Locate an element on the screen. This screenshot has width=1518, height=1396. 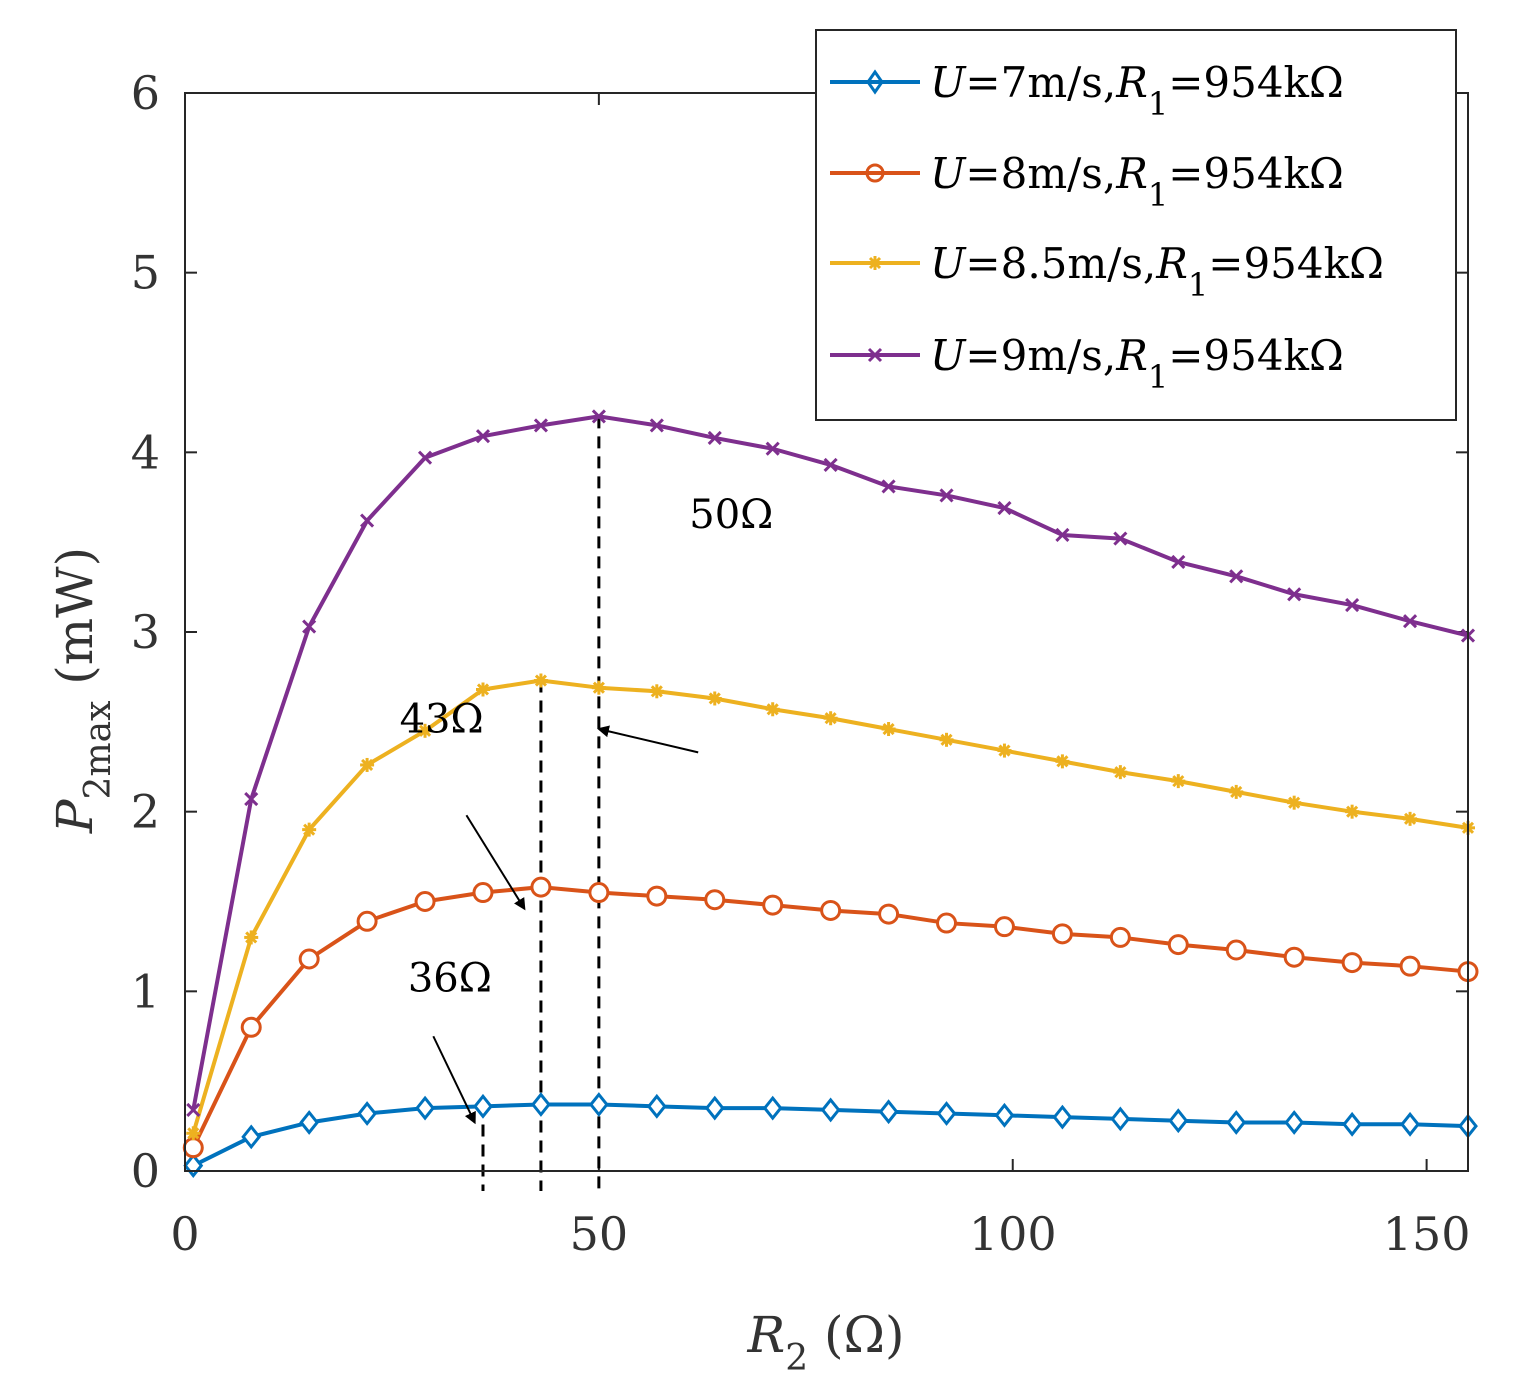
y-tick-label: 4 is located at coordinates (145, 452).